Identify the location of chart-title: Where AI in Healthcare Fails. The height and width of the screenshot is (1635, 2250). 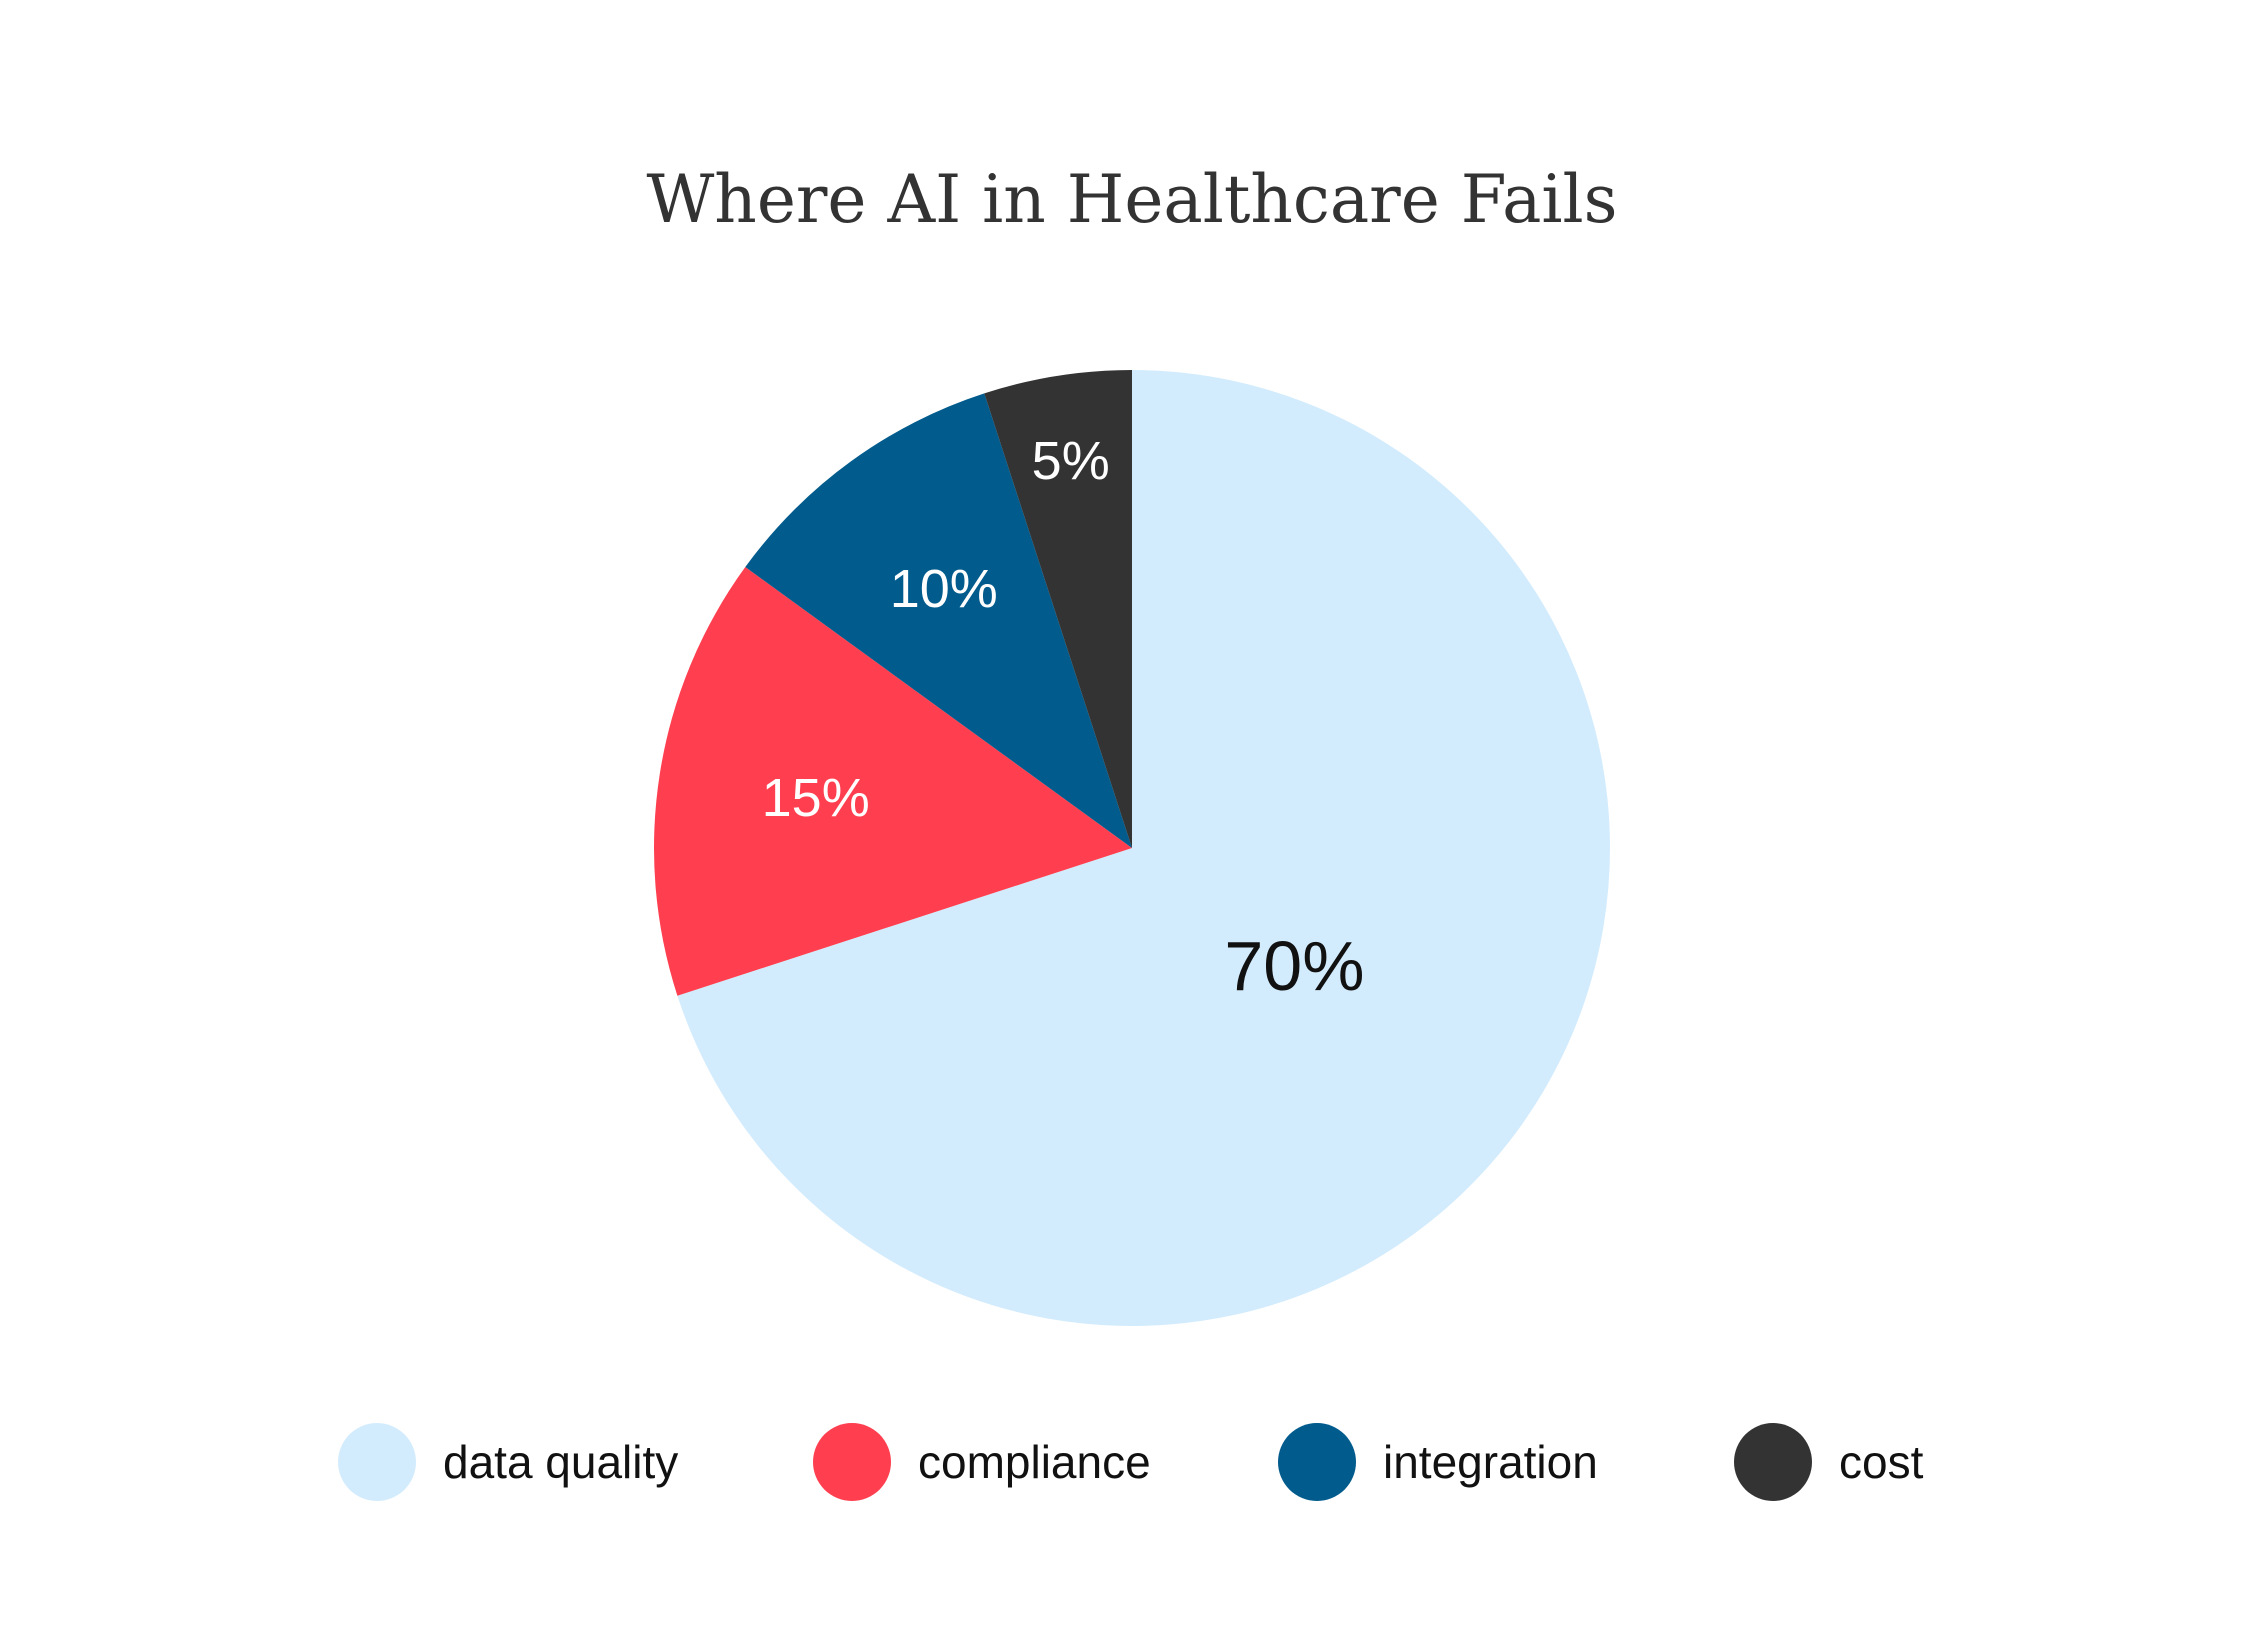
(1131, 199).